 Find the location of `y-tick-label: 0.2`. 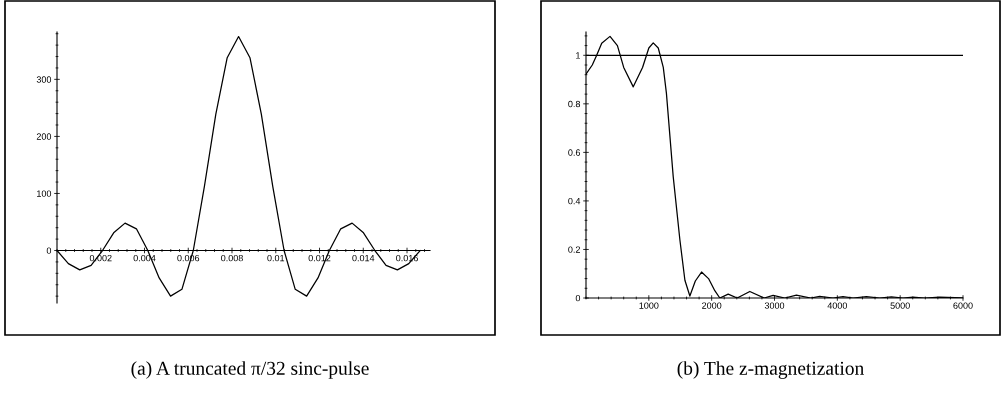

y-tick-label: 0.2 is located at coordinates (574, 249).